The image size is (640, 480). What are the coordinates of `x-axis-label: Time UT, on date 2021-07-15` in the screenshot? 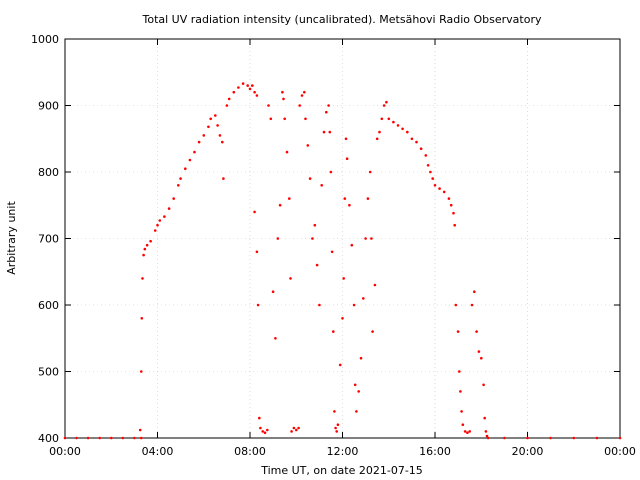 It's located at (341, 470).